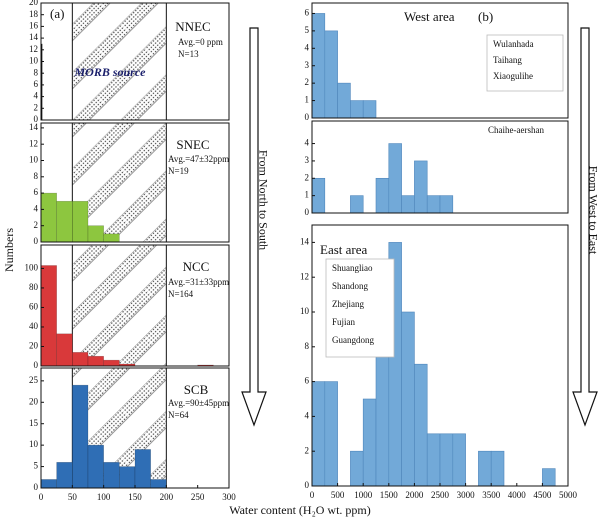 Image resolution: width=600 pixels, height=519 pixels. What do you see at coordinates (466, 495) in the screenshot?
I see `x-tick-label: 3000` at bounding box center [466, 495].